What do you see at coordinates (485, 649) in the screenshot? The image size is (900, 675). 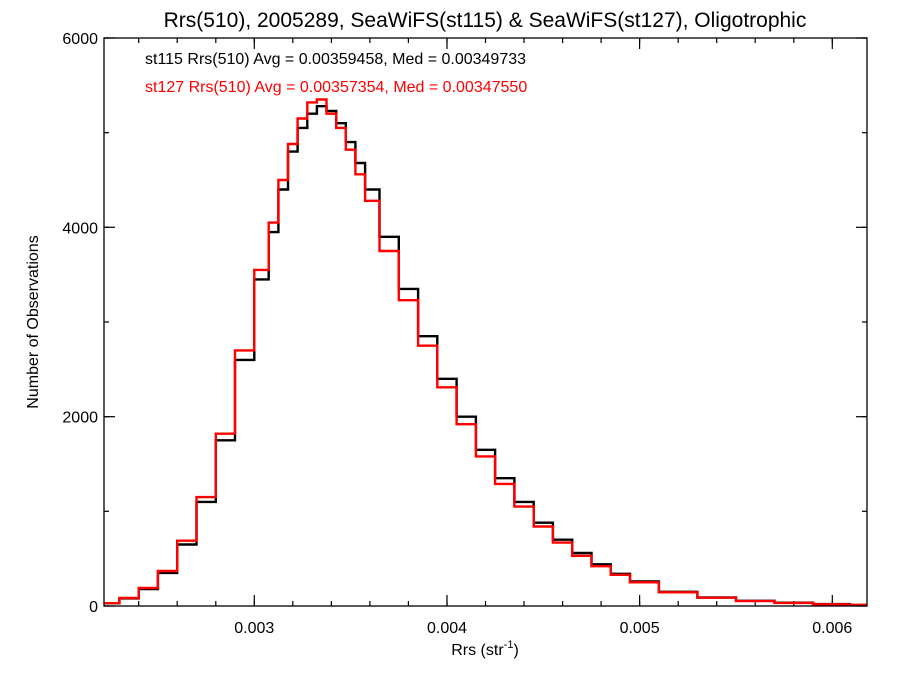 I see `x-axis-label: Rrs (str-1)` at bounding box center [485, 649].